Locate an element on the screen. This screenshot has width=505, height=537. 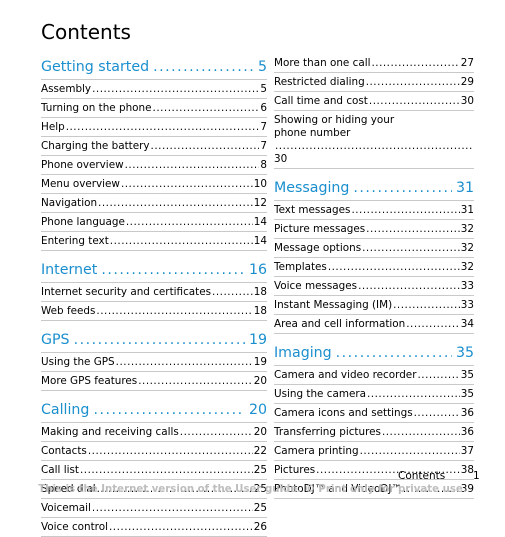
toc-entry-turning-on-the-phone: Turning on the phone 6 is located at coordinates (154, 108).